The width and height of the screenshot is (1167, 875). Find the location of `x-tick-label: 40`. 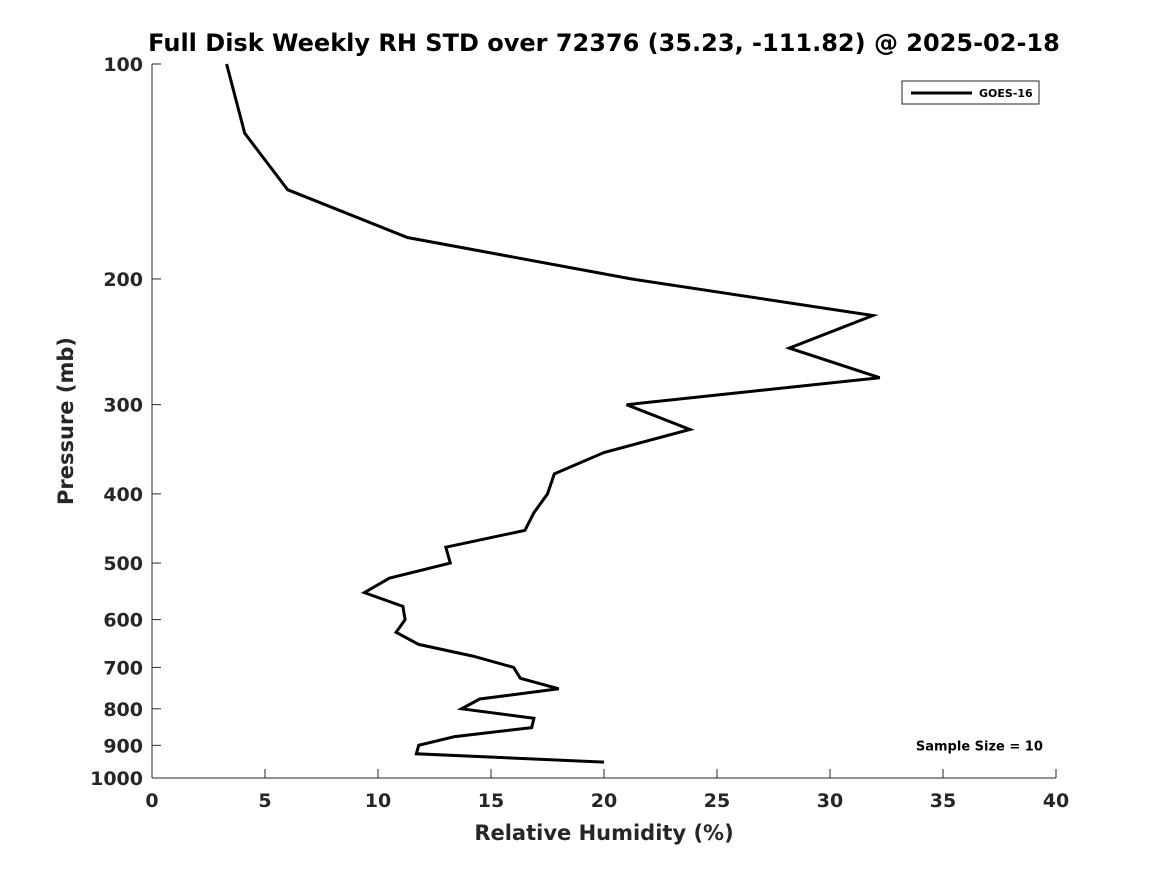

x-tick-label: 40 is located at coordinates (1056, 801).